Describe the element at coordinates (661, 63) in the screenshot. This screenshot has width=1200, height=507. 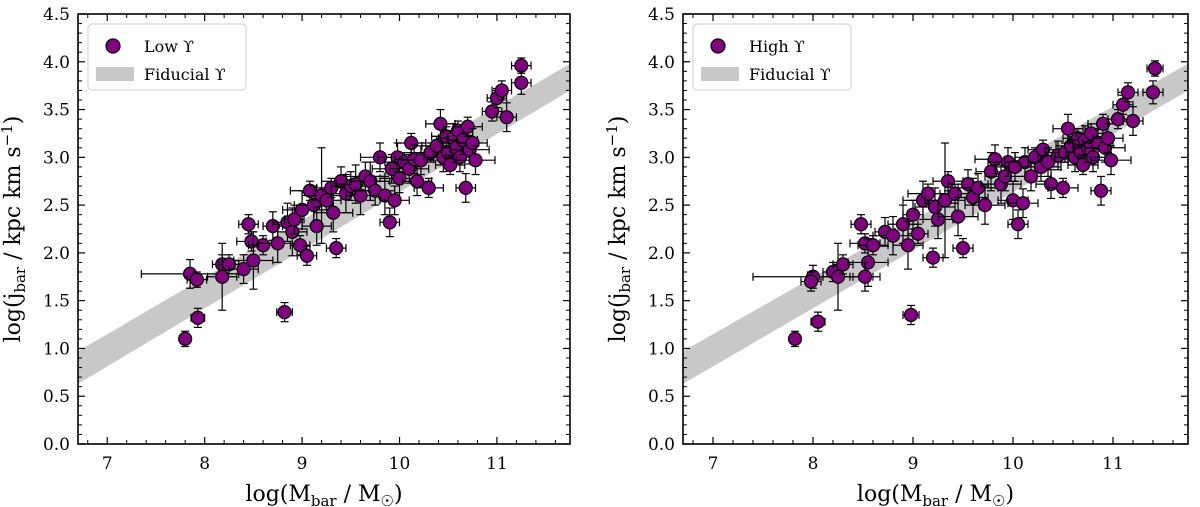
I see `y-tick-label: 4.0` at that location.